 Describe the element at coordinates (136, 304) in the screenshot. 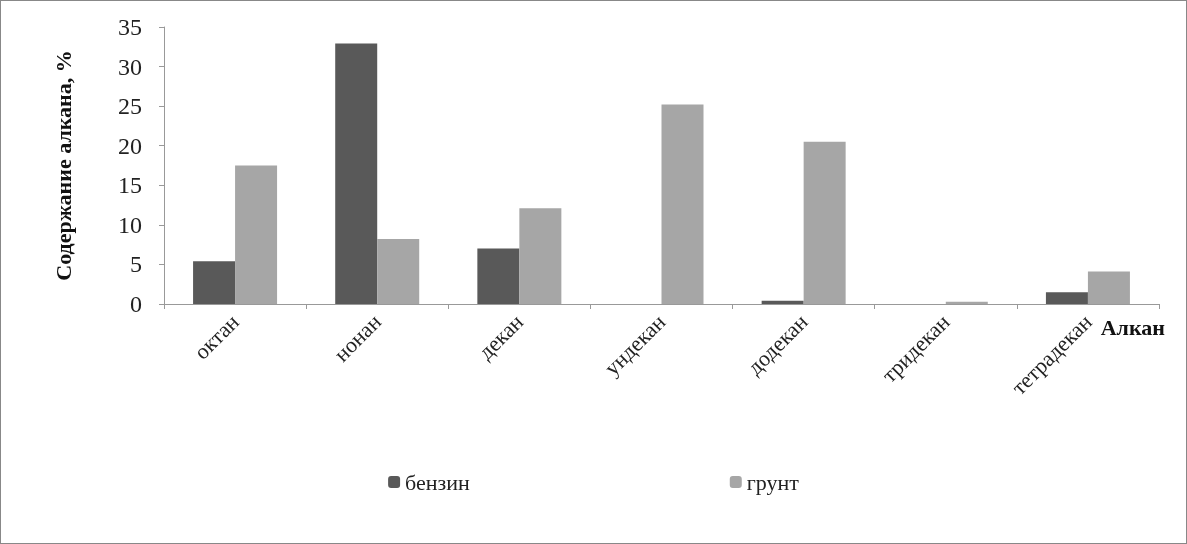

I see `y-tick-label: 0` at that location.